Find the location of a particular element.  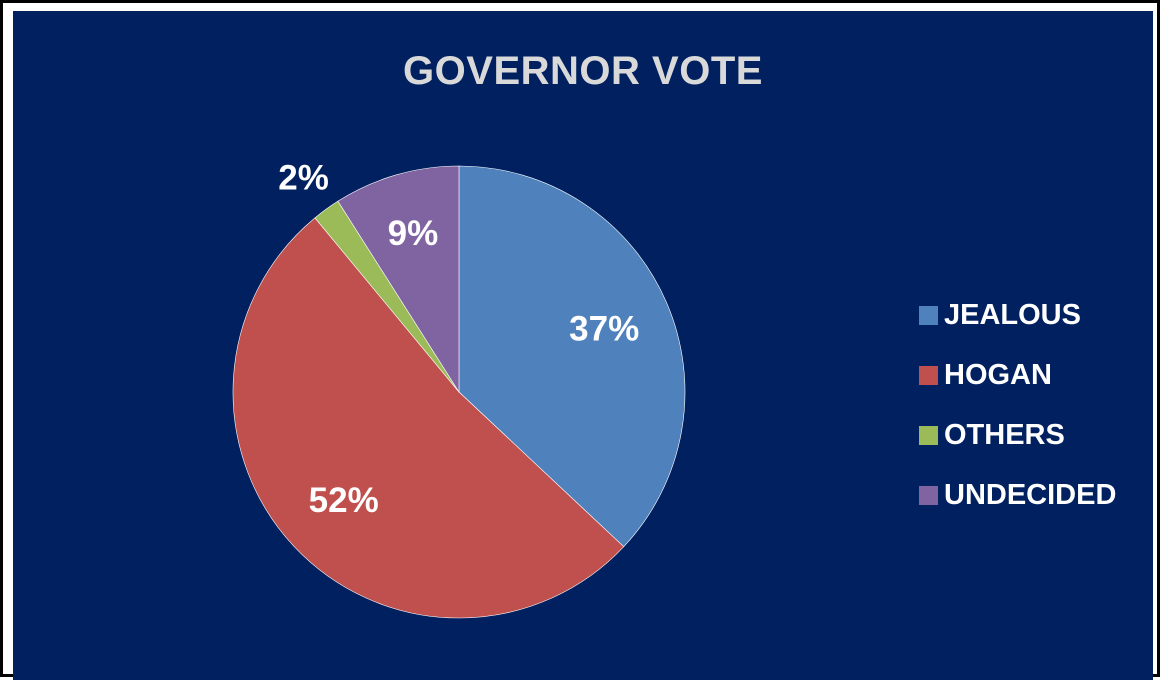

legend-item-others: OTHERS is located at coordinates (1017, 435).